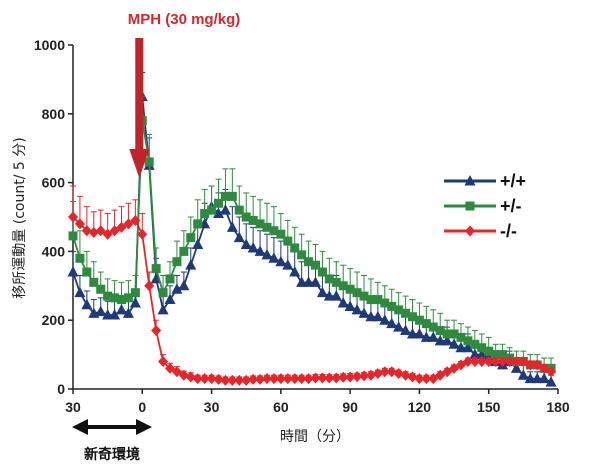 The width and height of the screenshot is (589, 469). I want to click on x-tick-label: 60, so click(281, 407).